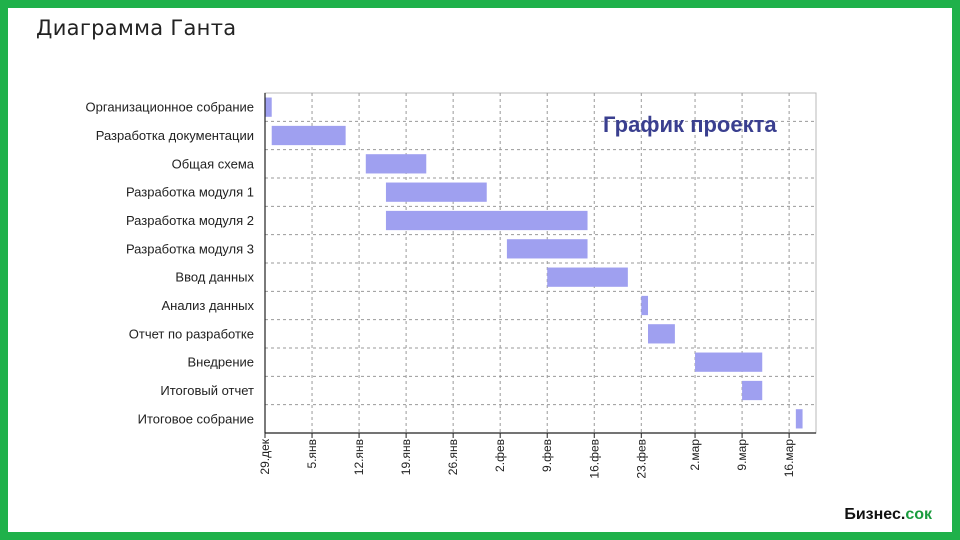  What do you see at coordinates (453, 457) in the screenshot?
I see `tick-label: 26.янв` at bounding box center [453, 457].